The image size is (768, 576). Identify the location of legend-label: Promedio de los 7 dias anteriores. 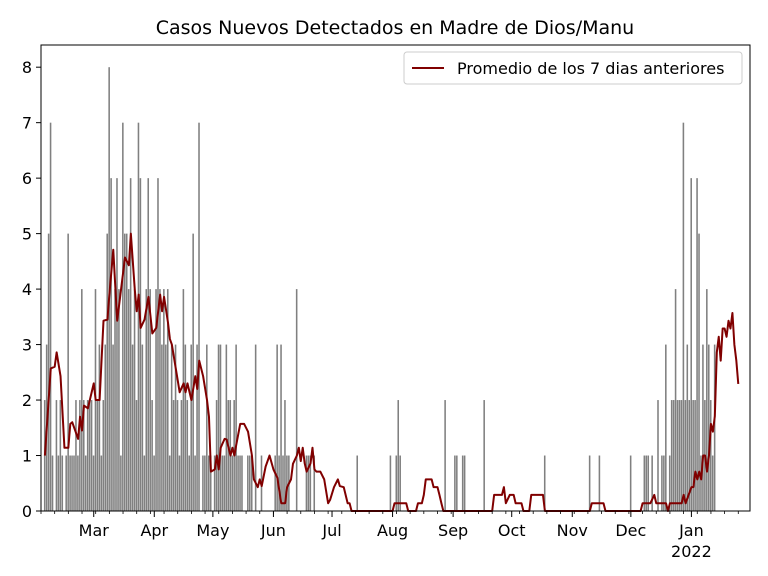
(590, 68).